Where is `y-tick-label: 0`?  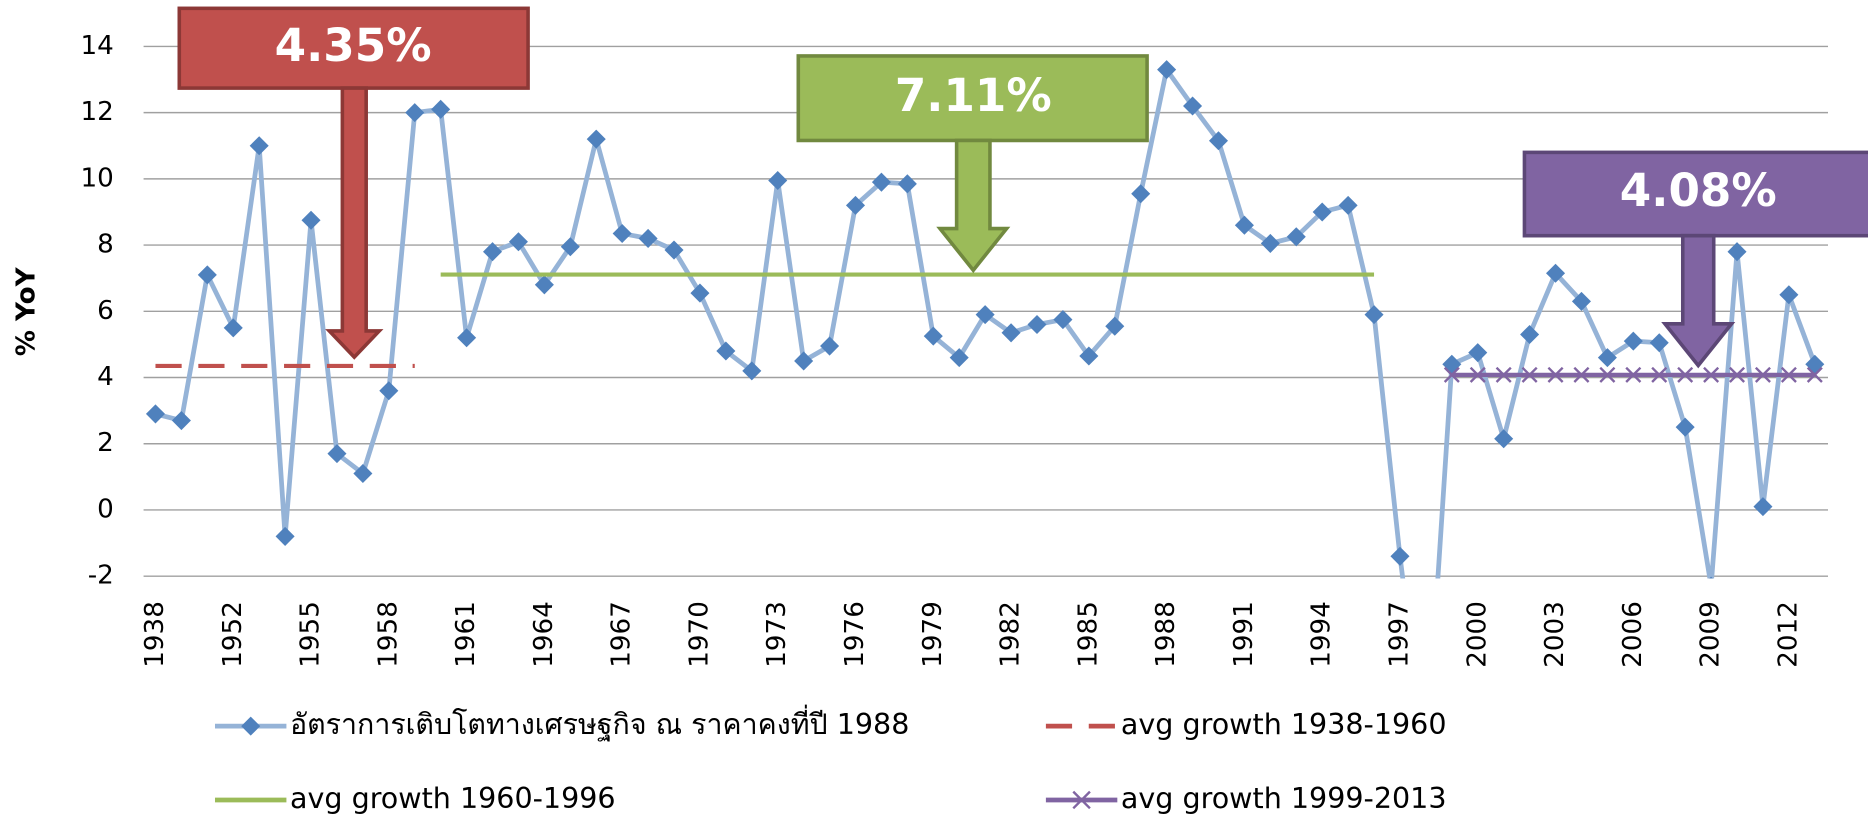
y-tick-label: 0 is located at coordinates (105, 509).